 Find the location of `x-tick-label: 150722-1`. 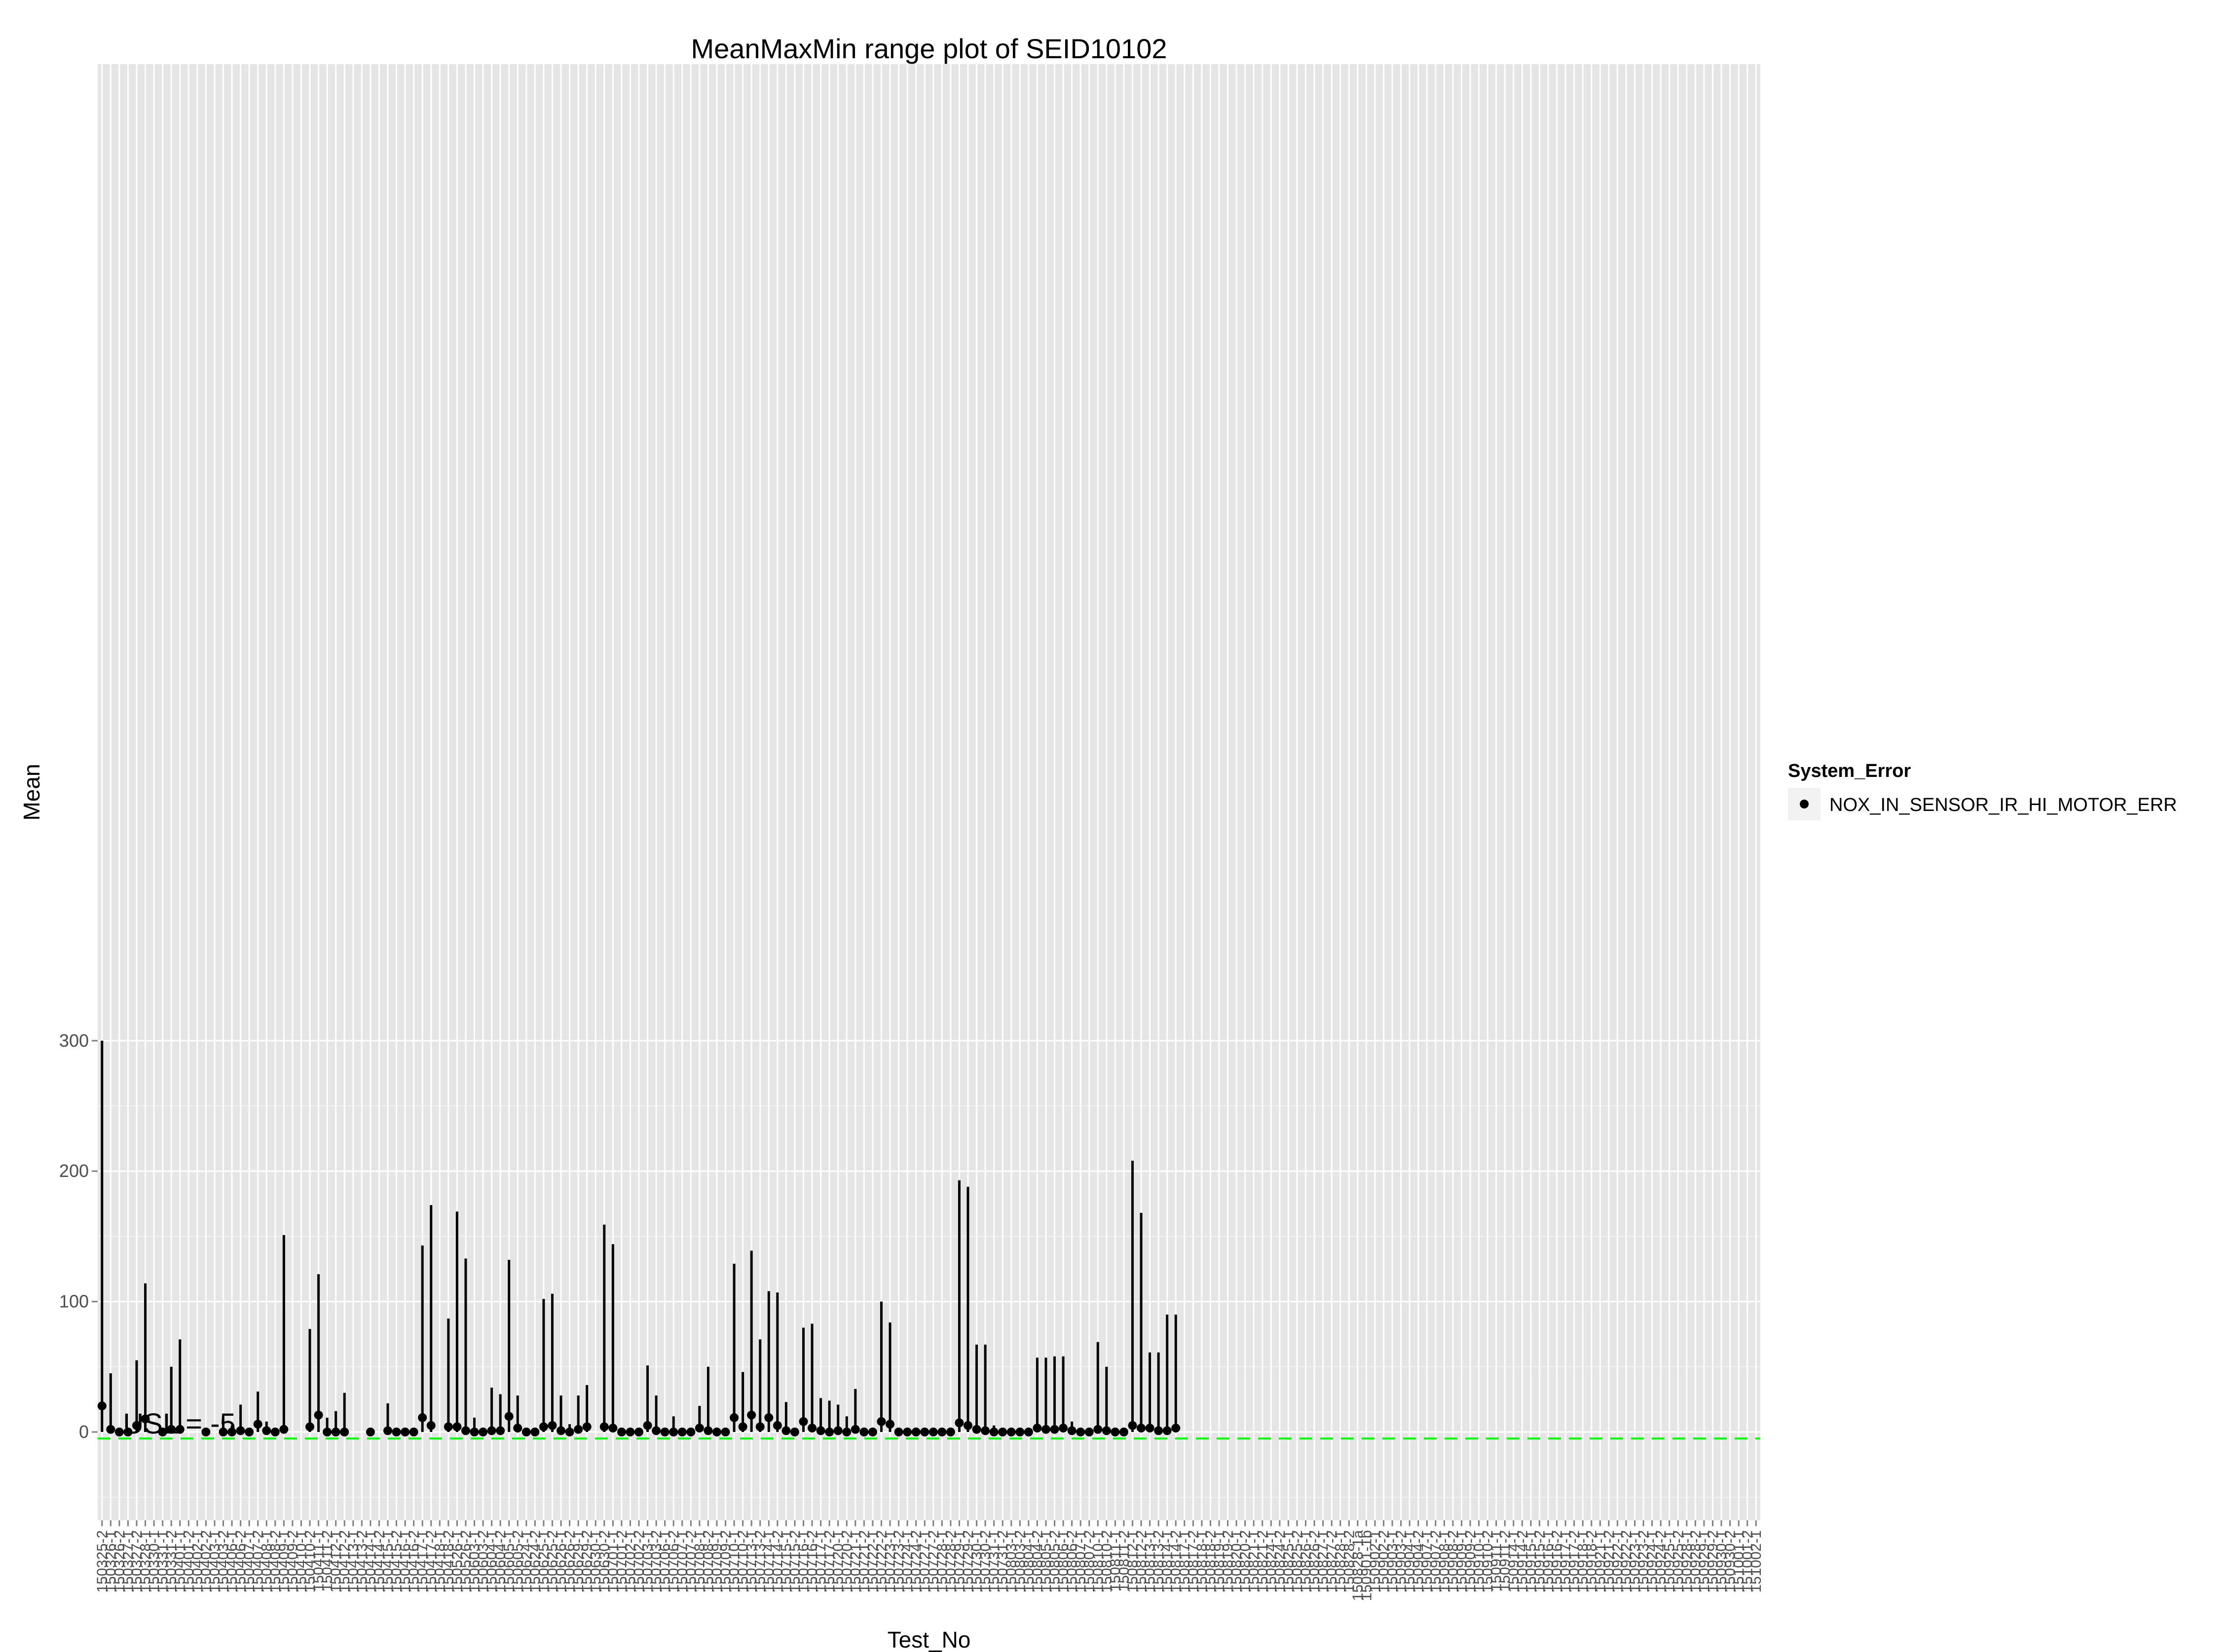

x-tick-label: 150722-1 is located at coordinates (873, 1561).